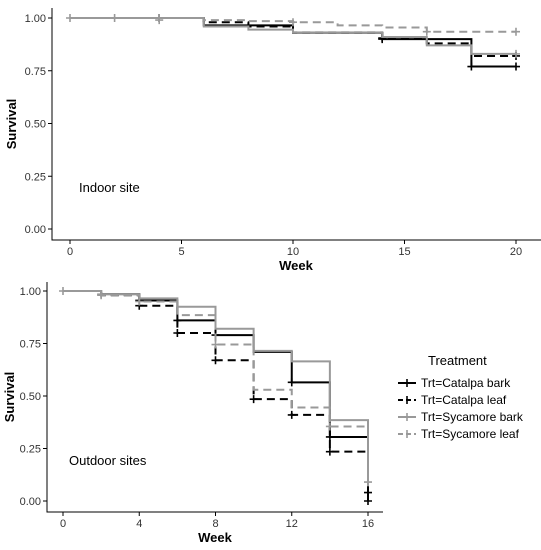 The image size is (541, 550). Describe the element at coordinates (139, 524) in the screenshot. I see `outdoor-x-tick-label: 4` at that location.